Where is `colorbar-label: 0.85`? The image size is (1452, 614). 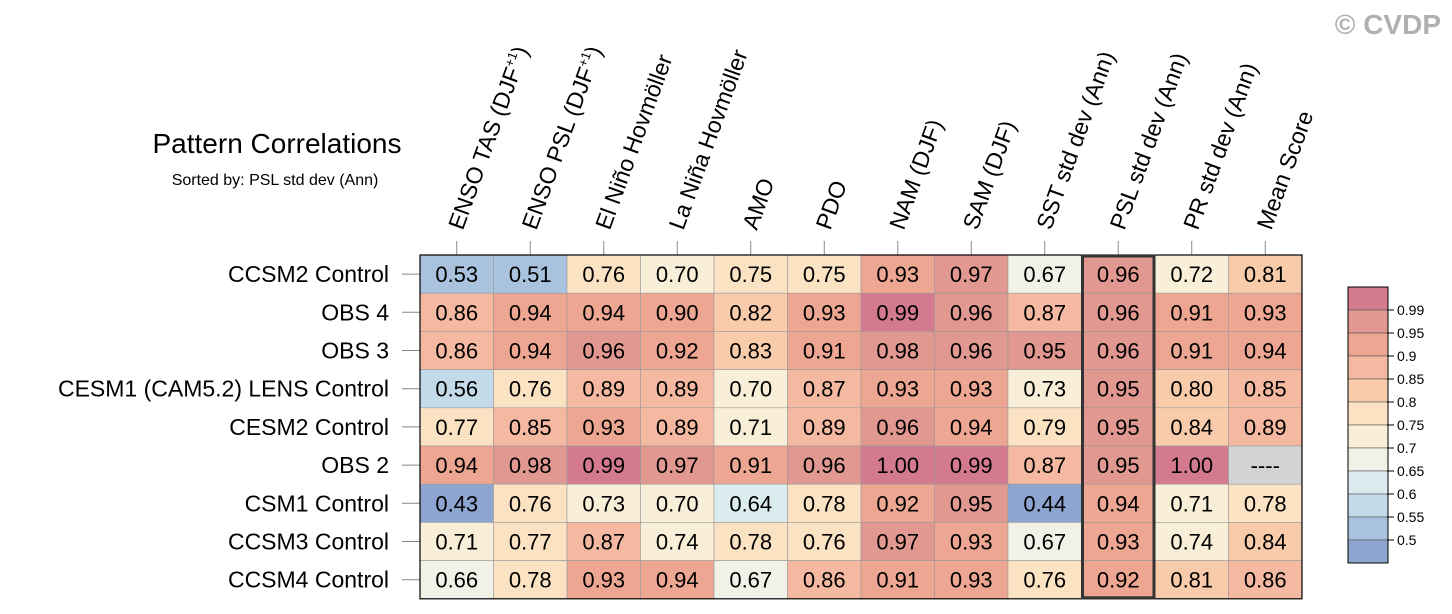
colorbar-label: 0.85 is located at coordinates (1410, 379).